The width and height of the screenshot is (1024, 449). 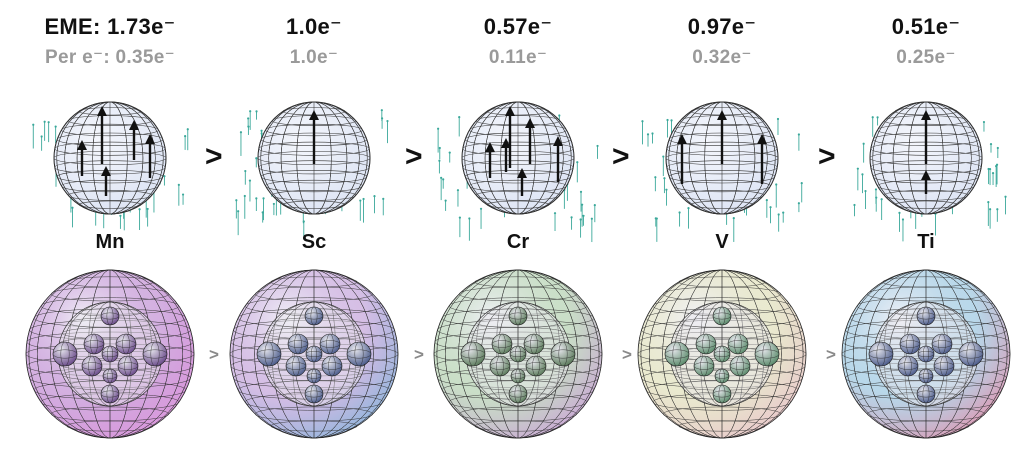 I want to click on per-electron-value: 0.11e⁻, so click(x=518, y=57).